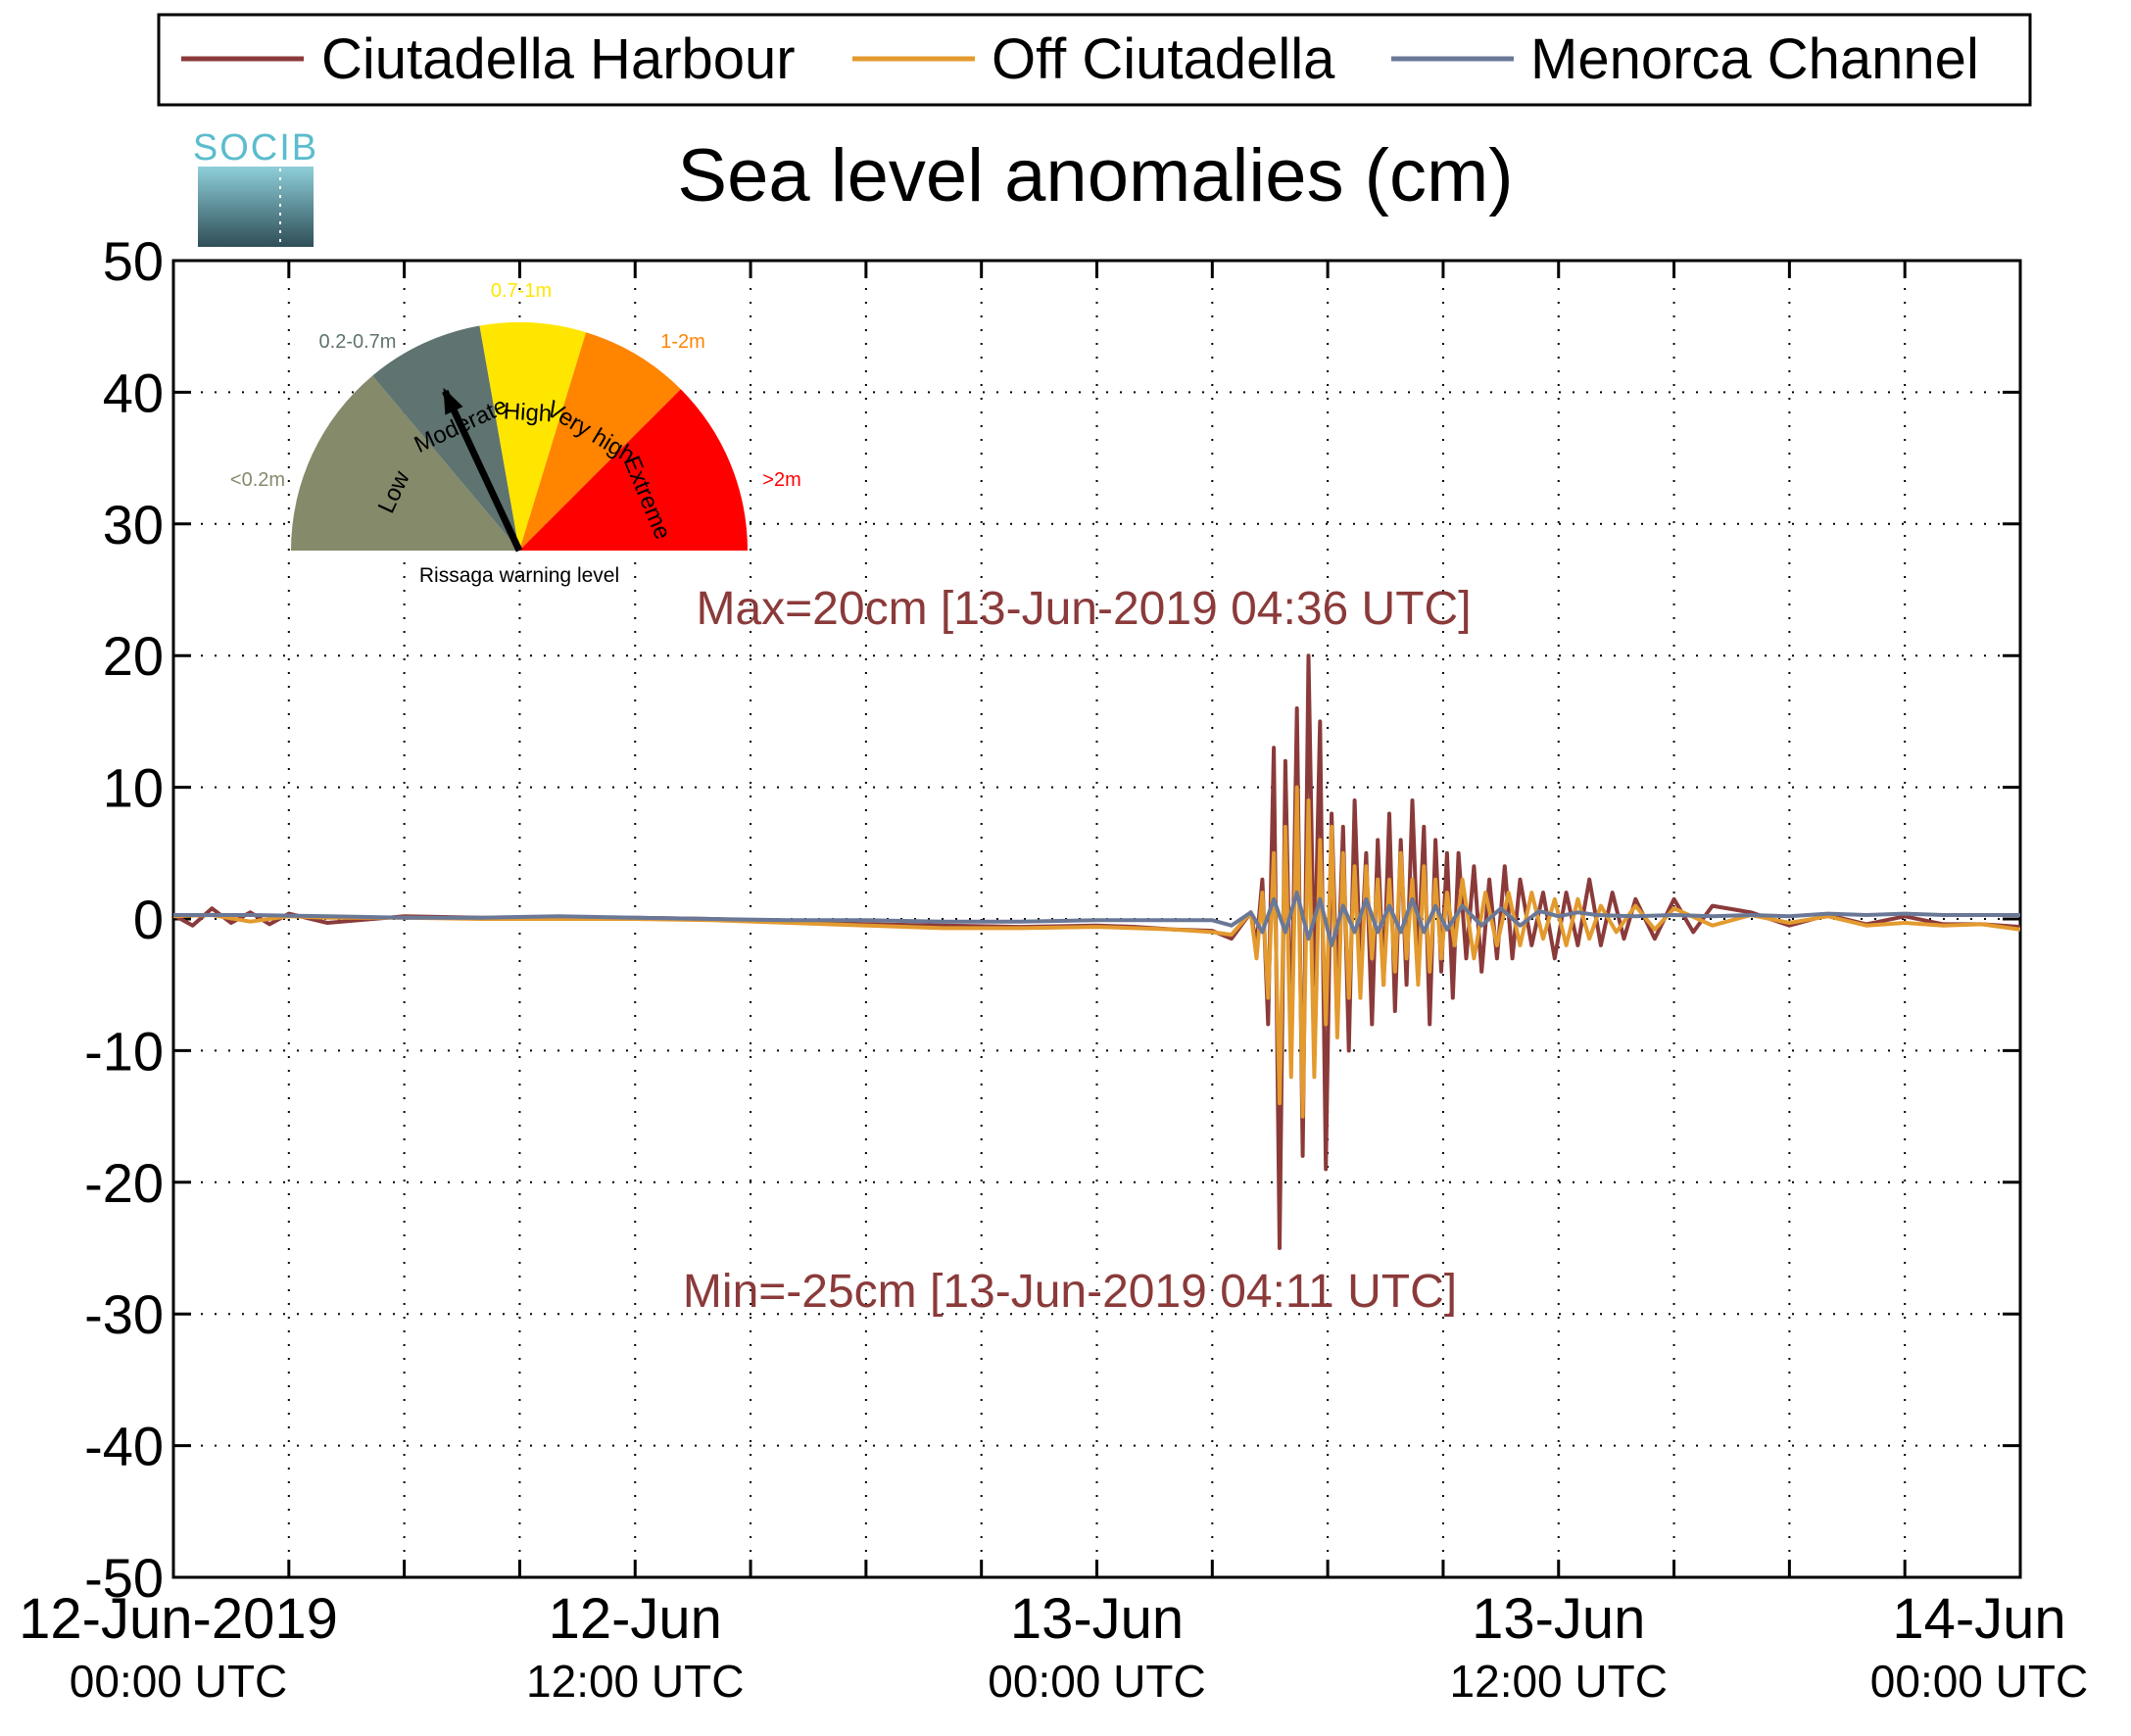  What do you see at coordinates (636, 1619) in the screenshot?
I see `x-tick-label-date: 12-Jun` at bounding box center [636, 1619].